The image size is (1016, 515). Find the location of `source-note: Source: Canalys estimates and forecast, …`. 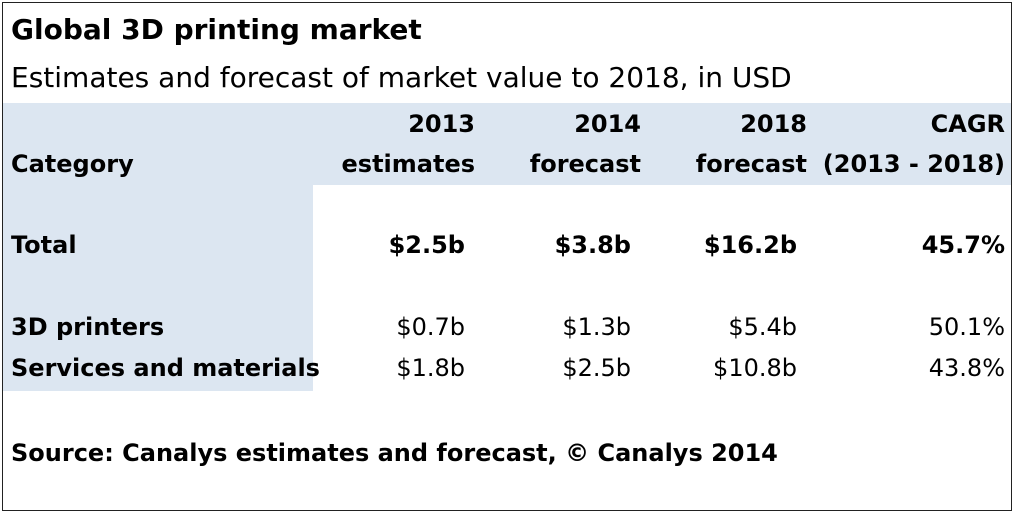

source-note: Source: Canalys estimates and forecast, … is located at coordinates (394, 453).